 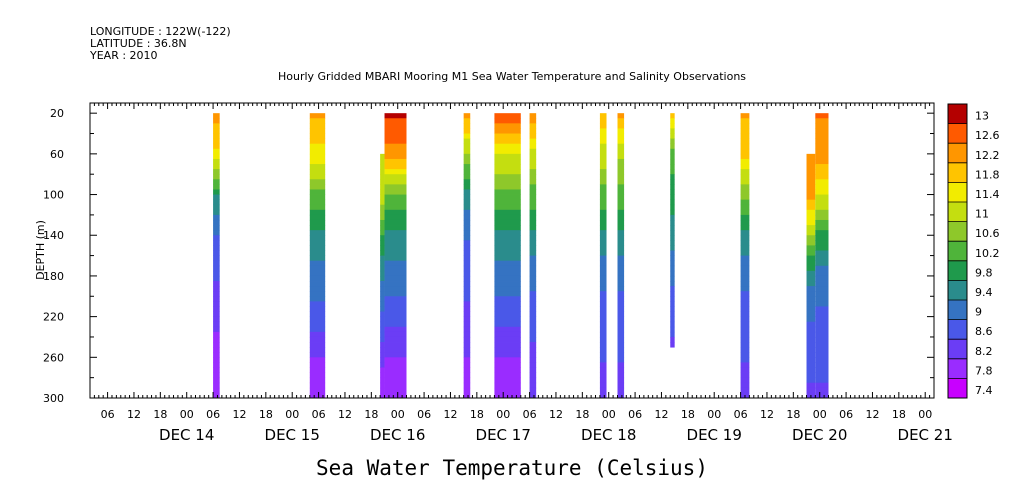 What do you see at coordinates (530, 414) in the screenshot?
I see `x-tick-label: 06` at bounding box center [530, 414].